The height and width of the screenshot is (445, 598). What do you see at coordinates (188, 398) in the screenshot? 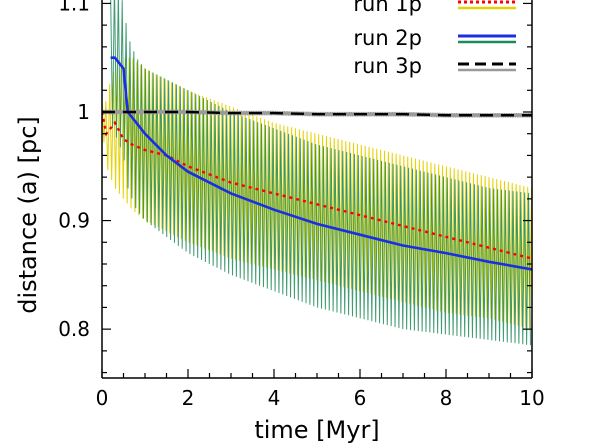
I see `x-tick-label: 2` at bounding box center [188, 398].